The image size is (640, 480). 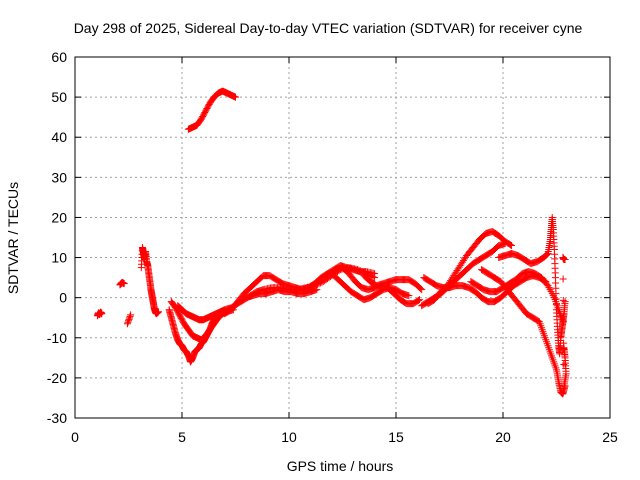 What do you see at coordinates (75, 437) in the screenshot?
I see `x-tick-label: 0` at bounding box center [75, 437].